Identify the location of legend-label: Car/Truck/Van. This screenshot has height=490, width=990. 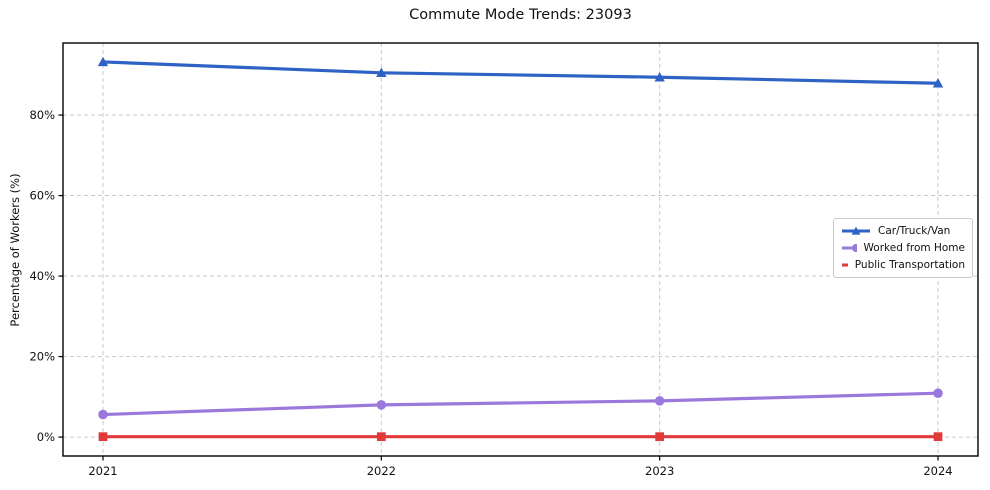
(914, 231).